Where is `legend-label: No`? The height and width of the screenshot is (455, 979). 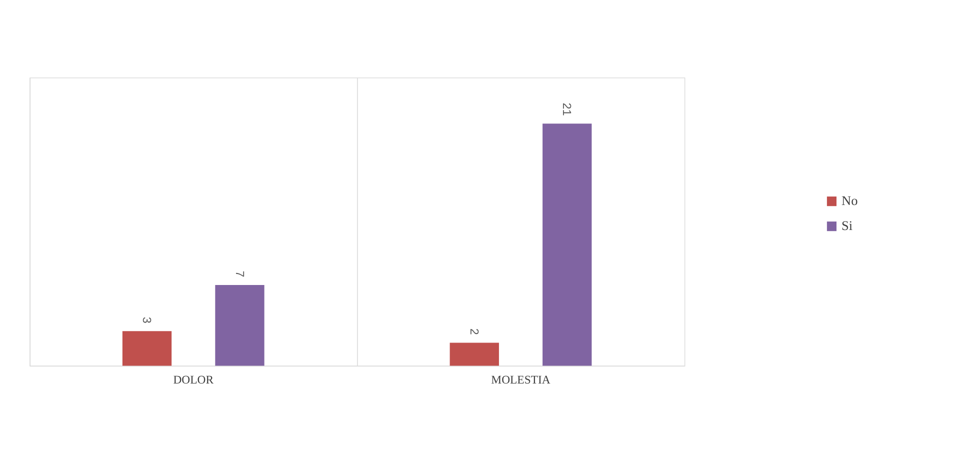
legend-label: No is located at coordinates (849, 200).